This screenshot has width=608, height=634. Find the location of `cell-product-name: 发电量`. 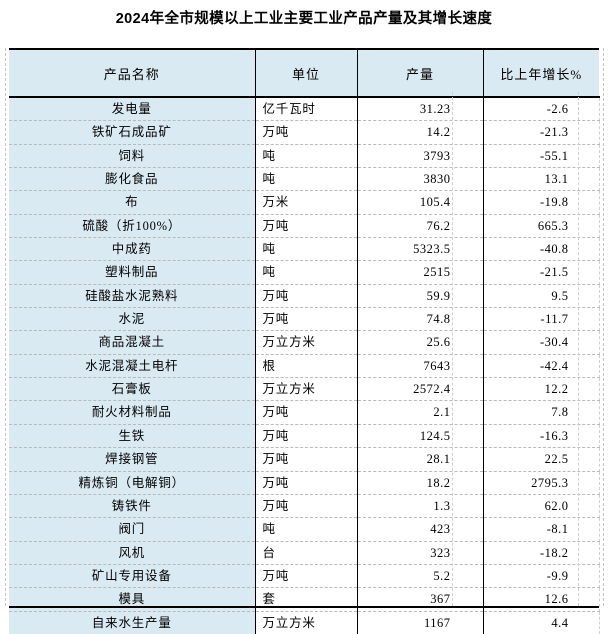

cell-product-name: 发电量 is located at coordinates (132, 109).